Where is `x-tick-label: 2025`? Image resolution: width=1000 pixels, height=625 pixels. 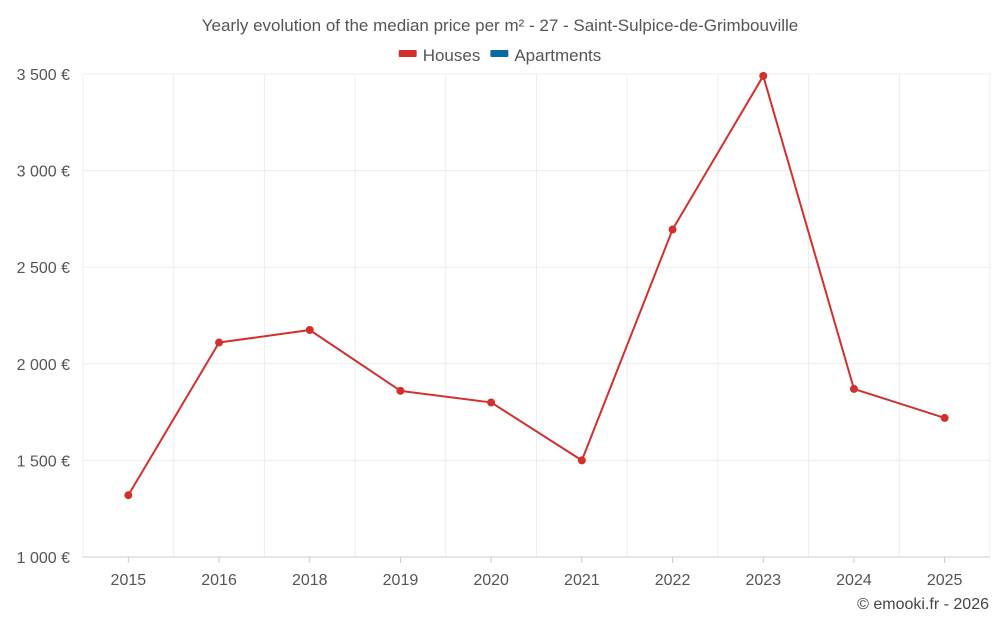 x-tick-label: 2025 is located at coordinates (945, 580).